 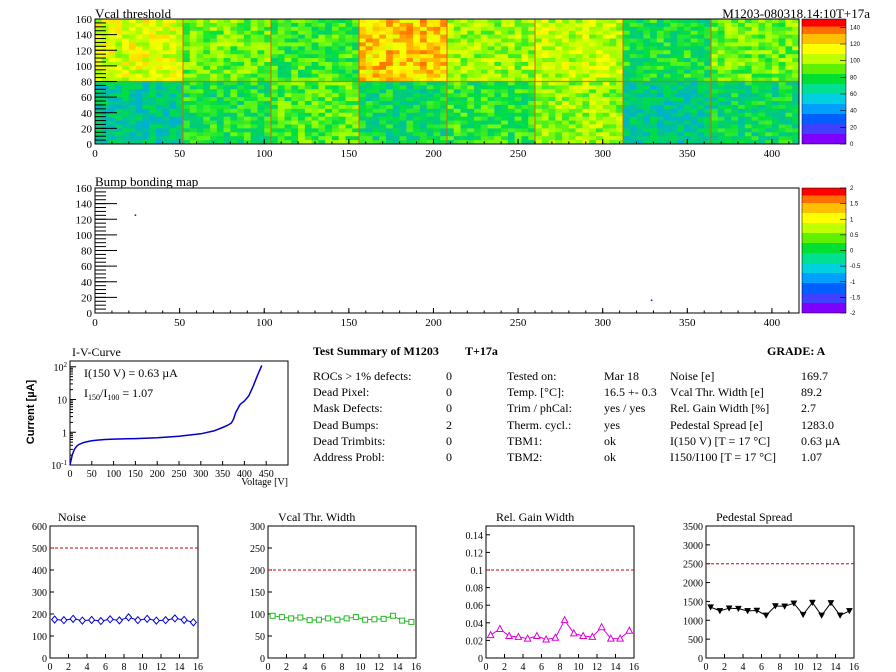 I want to click on defect-row-value: 0, so click(x=449, y=408).